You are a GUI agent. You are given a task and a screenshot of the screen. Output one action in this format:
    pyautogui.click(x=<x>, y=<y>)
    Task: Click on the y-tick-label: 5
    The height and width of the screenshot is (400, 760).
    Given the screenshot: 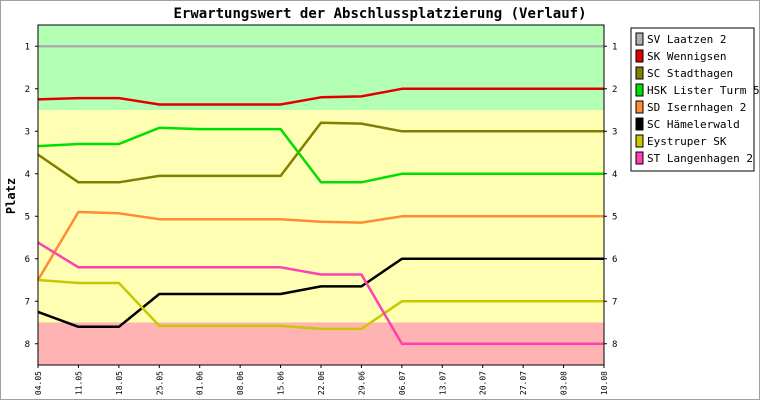 What is the action you would take?
    pyautogui.click(x=27, y=217)
    